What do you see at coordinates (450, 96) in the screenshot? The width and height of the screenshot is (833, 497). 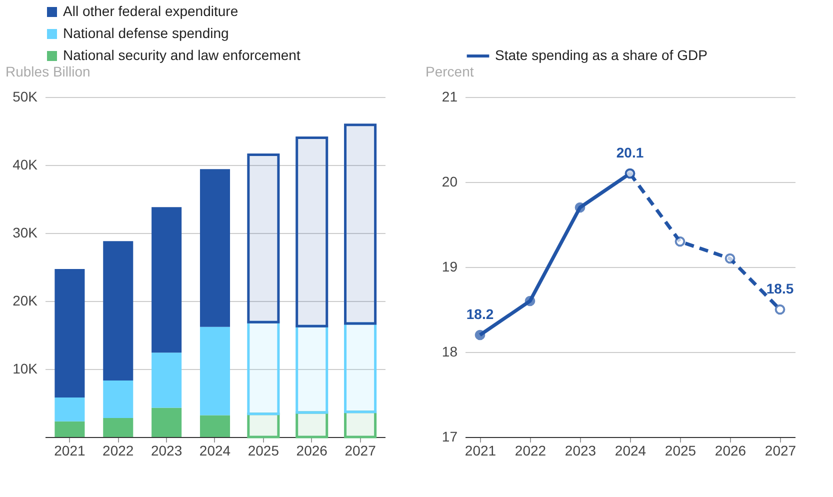 I see `y-tick-label: 21` at bounding box center [450, 96].